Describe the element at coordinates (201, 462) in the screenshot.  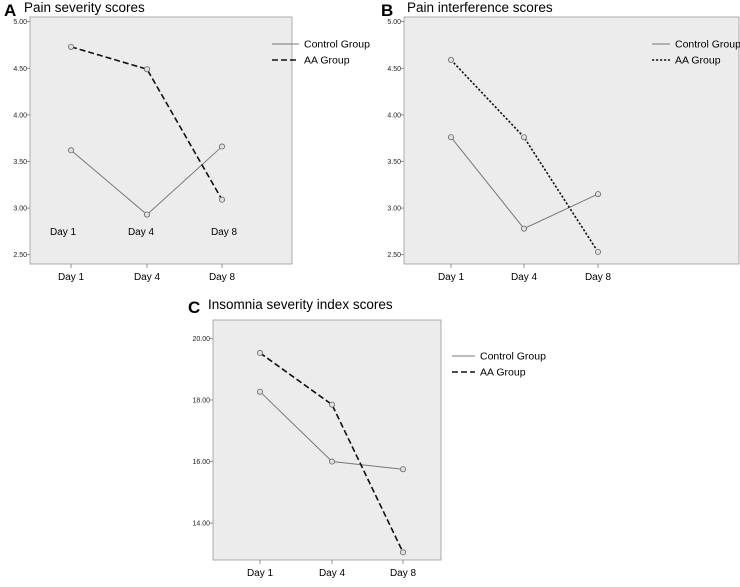
I see `y-tick-label: 16.00` at that location.